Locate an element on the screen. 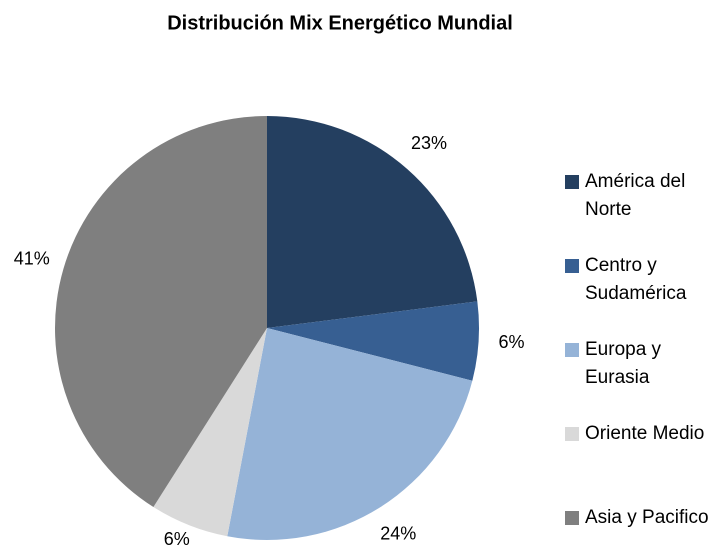 This screenshot has height=552, width=716. legend-item: América del Norte is located at coordinates (640, 196).